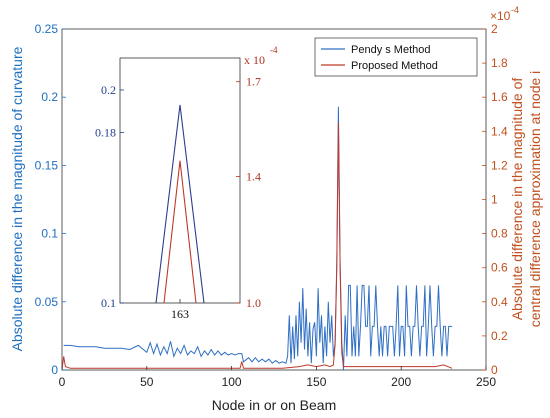  I want to click on inset-right-tick-label: 1.4, so click(253, 177).